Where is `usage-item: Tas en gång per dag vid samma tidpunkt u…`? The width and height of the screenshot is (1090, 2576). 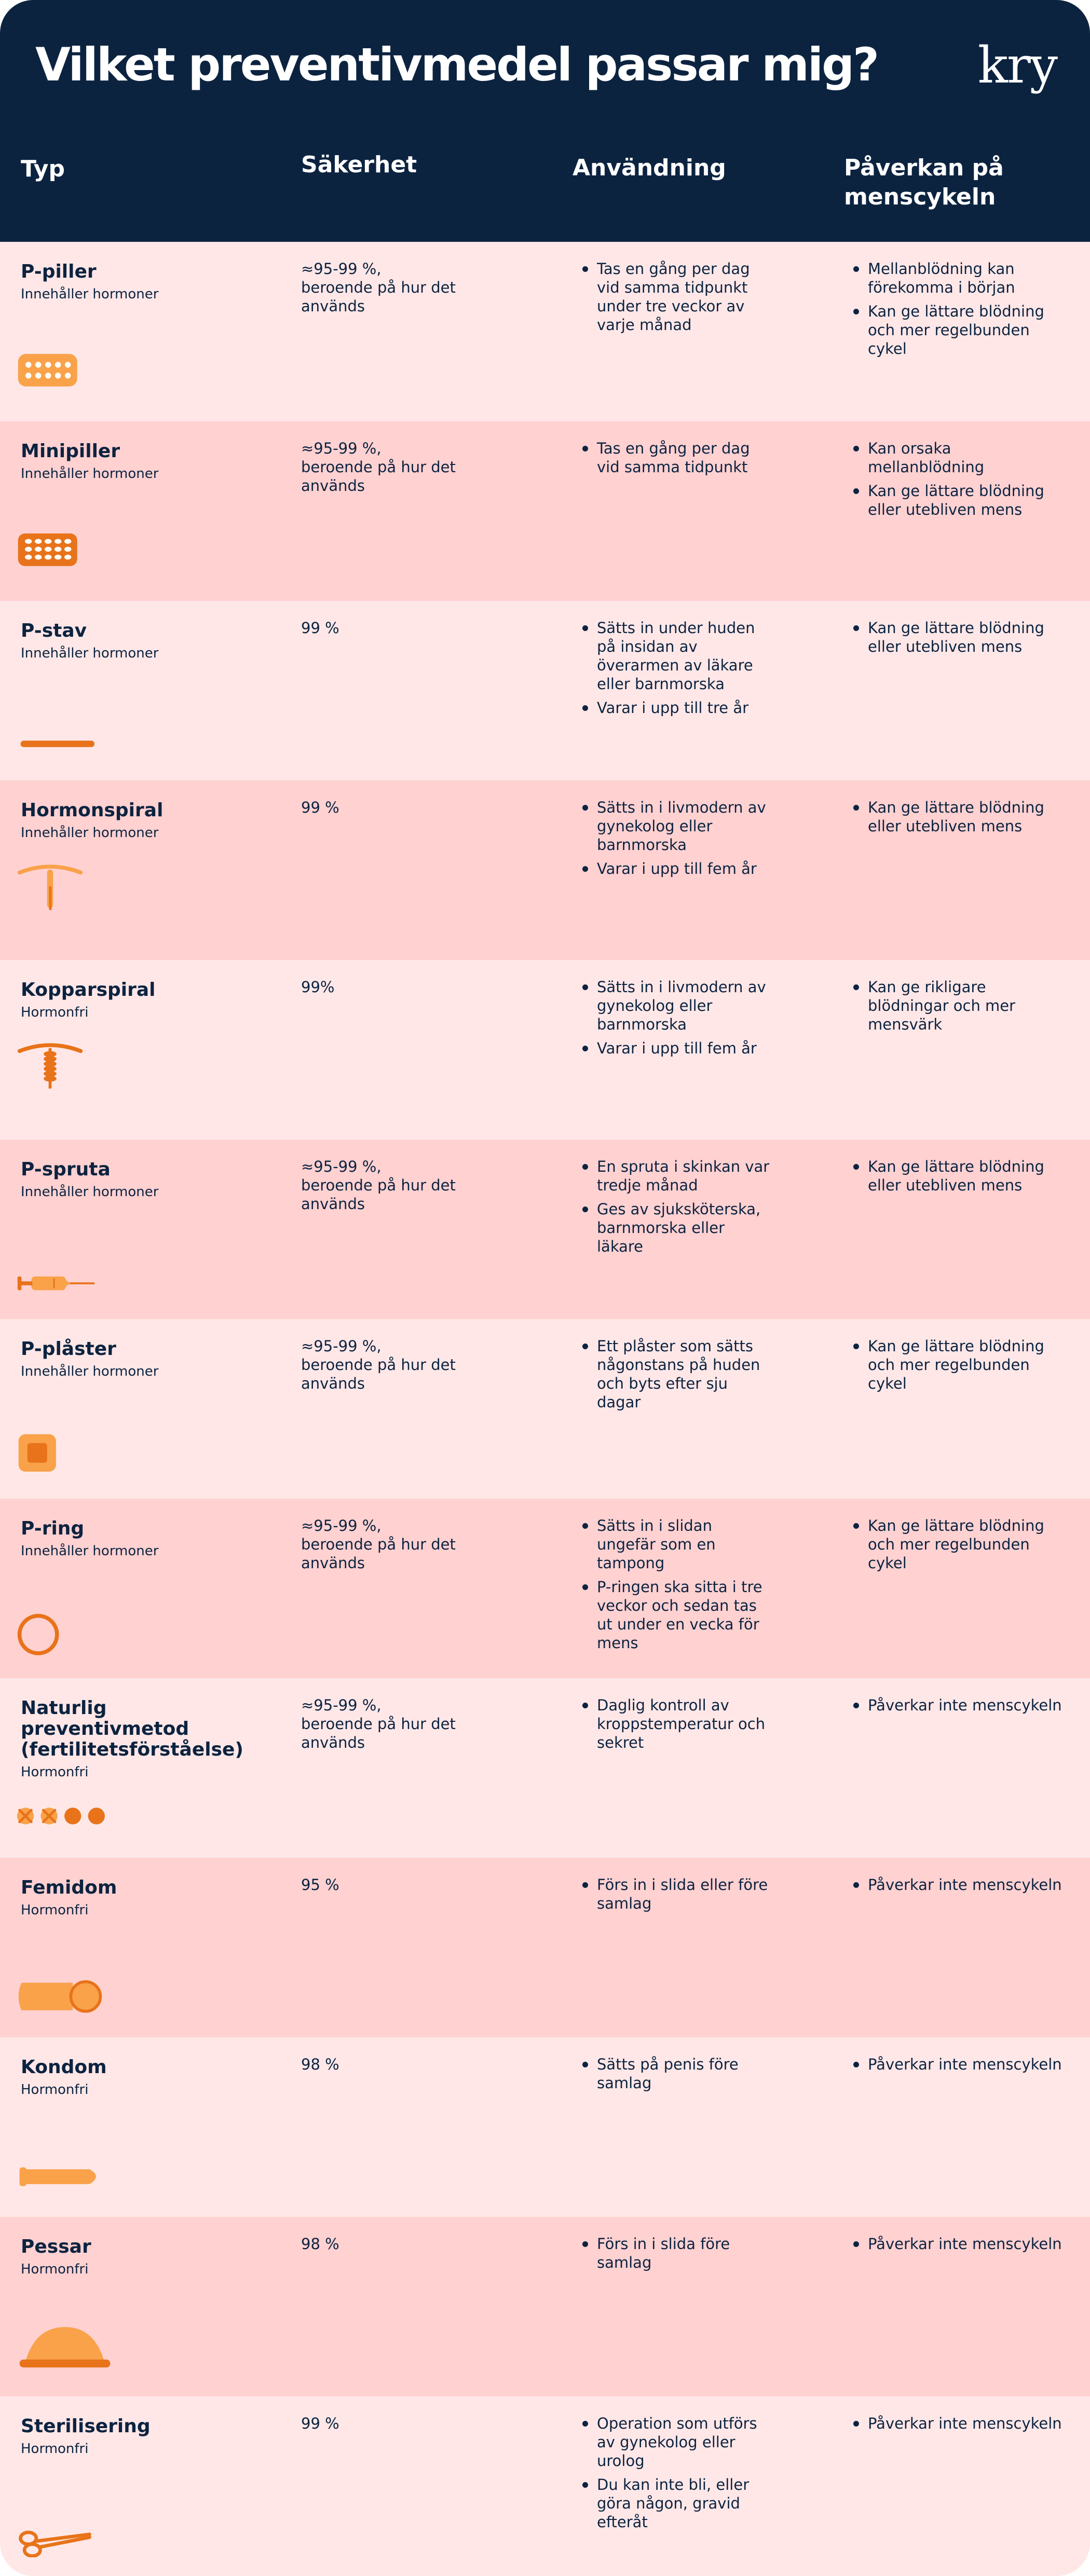 usage-item: Tas en gång per dag vid samma tidpunkt u… is located at coordinates (677, 296).